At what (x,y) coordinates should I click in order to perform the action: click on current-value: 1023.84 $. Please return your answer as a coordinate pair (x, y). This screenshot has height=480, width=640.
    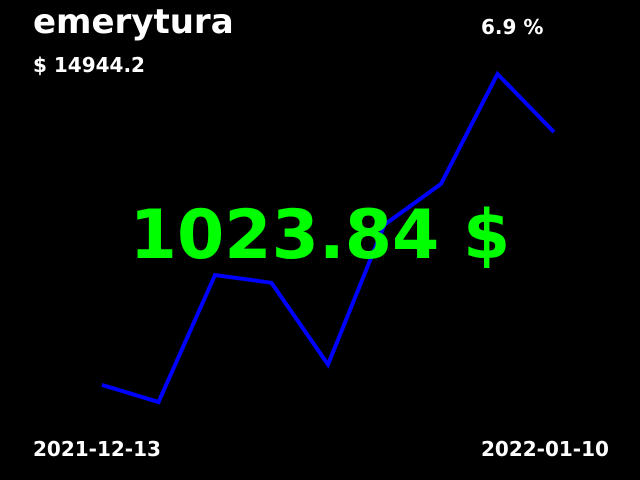
    Looking at the image, I should click on (320, 235).